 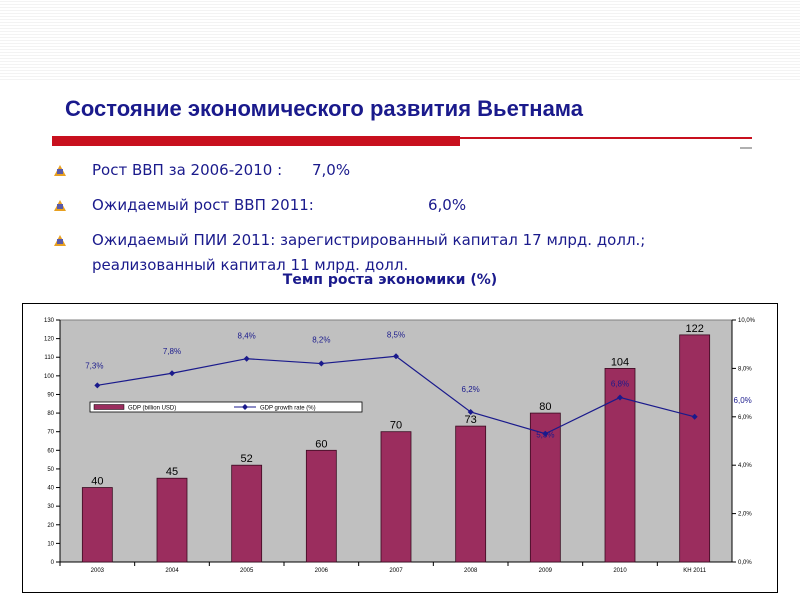 I want to click on x-tick-label: KH 2011, so click(x=695, y=571).